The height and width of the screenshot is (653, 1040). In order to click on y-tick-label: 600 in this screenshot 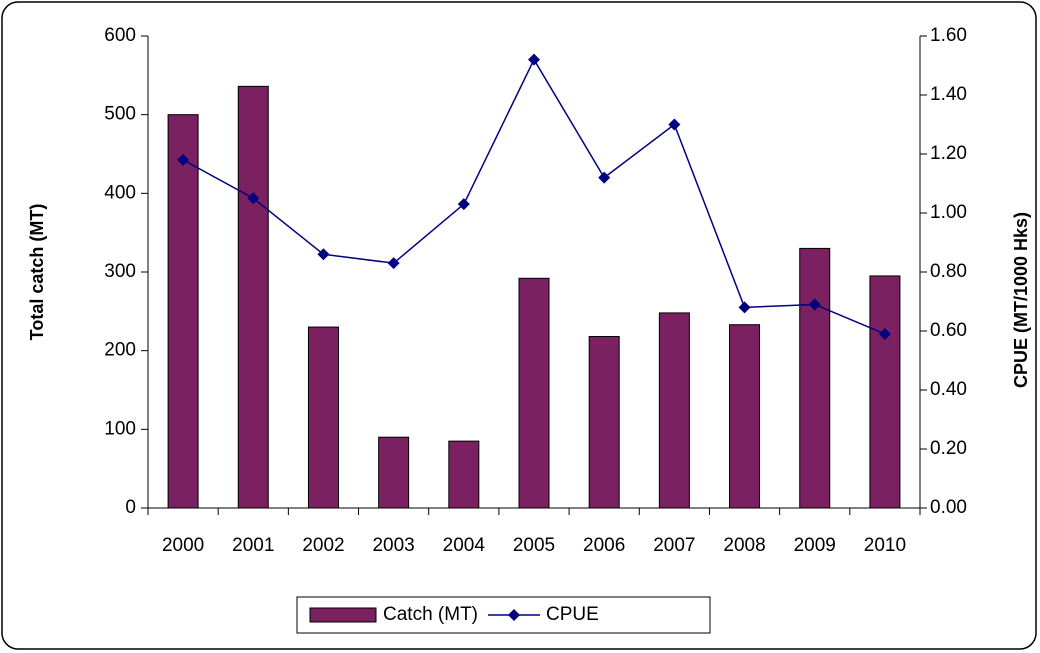, I will do `click(120, 35)`.